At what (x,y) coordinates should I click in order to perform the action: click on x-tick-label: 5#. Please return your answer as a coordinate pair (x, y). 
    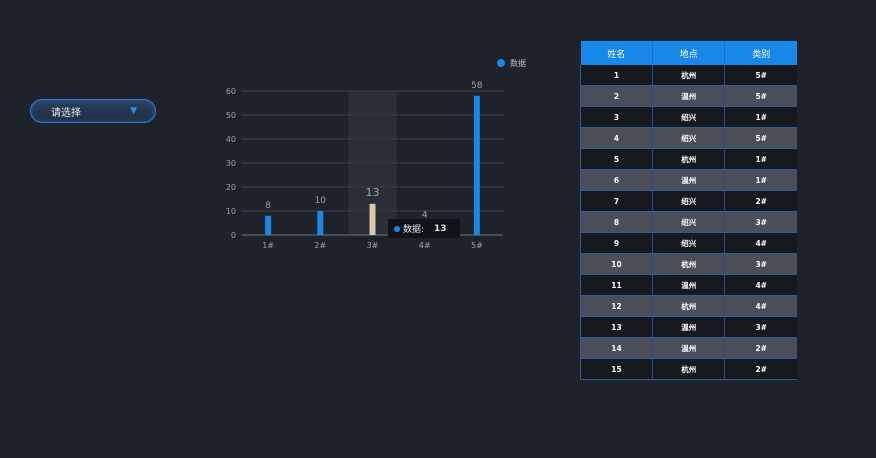
    Looking at the image, I should click on (477, 245).